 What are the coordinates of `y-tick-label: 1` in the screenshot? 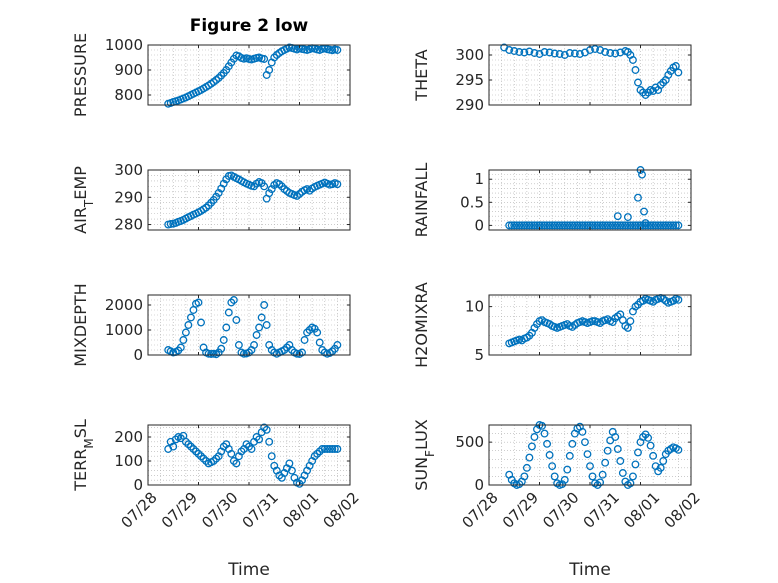 It's located at (479, 179).